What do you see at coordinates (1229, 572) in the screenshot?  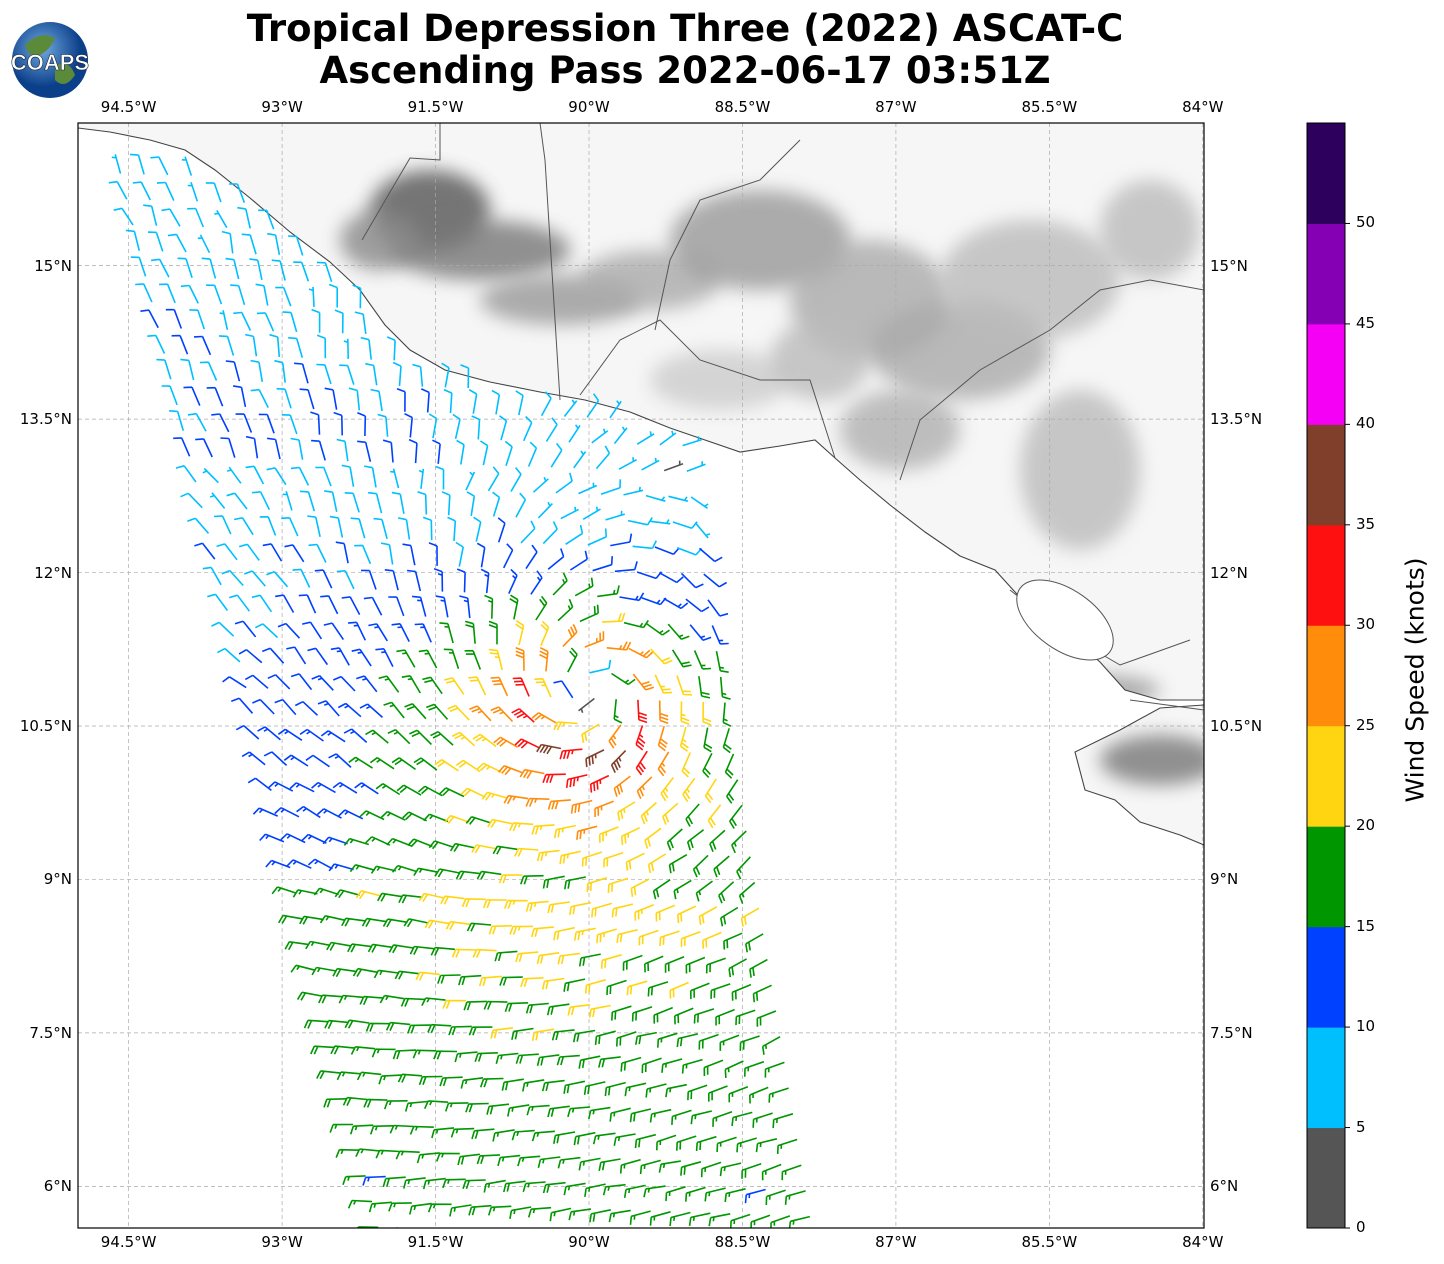 I see `lat-tick-right: 12°N` at bounding box center [1229, 572].